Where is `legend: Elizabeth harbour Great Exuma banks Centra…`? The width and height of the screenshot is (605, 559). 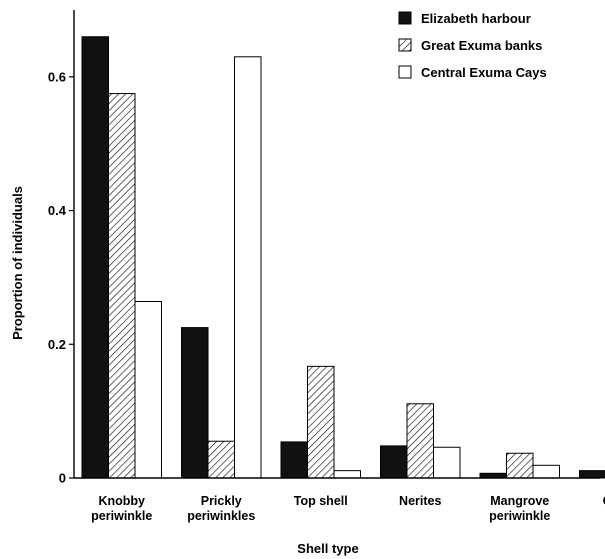 legend: Elizabeth harbour Great Exuma banks Centra… is located at coordinates (472, 45).